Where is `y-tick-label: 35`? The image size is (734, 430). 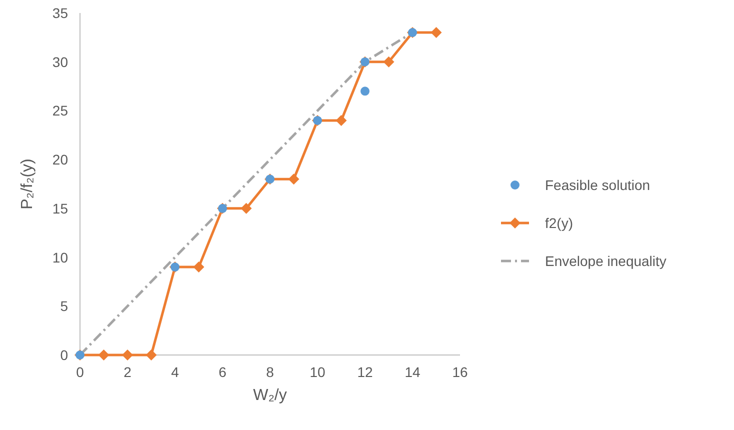 y-tick-label: 35 is located at coordinates (60, 13).